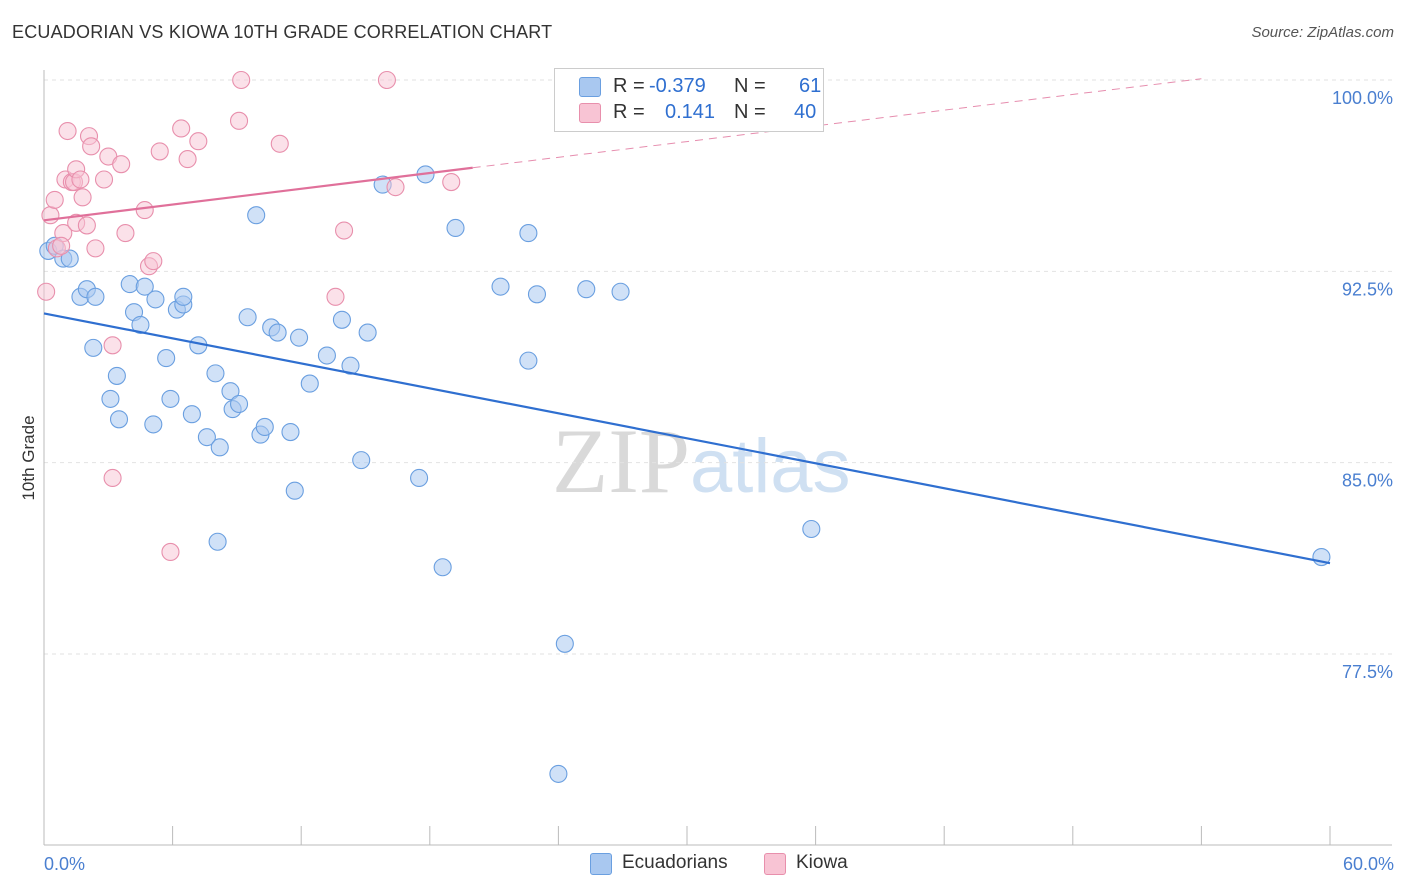 The image size is (1406, 892). What do you see at coordinates (1367, 672) in the screenshot?
I see `y-tick-label: 77.5%` at bounding box center [1367, 672].